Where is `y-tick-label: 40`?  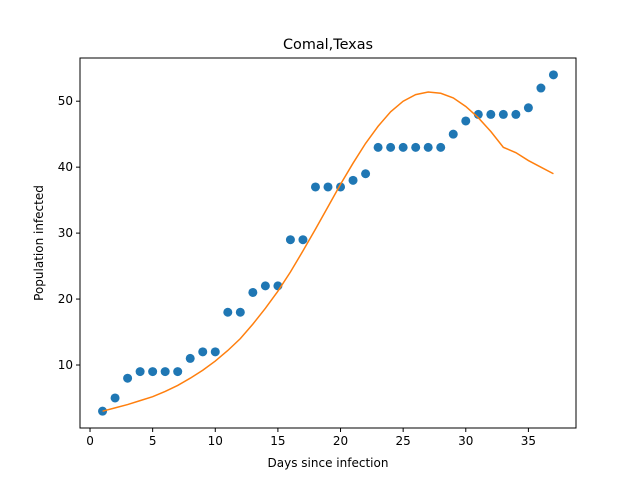 y-tick-label: 40 is located at coordinates (65, 167).